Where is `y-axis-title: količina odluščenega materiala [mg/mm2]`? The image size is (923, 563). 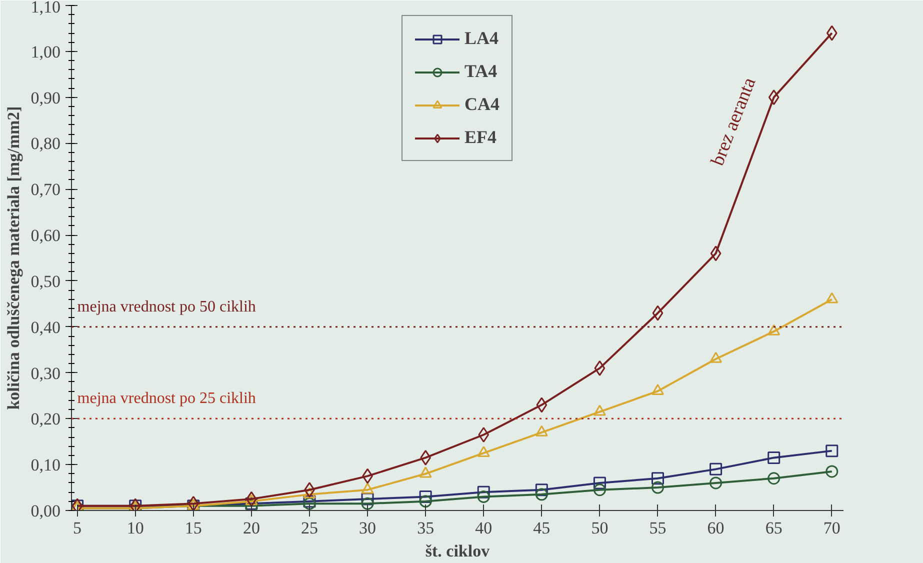 y-axis-title: količina odluščenega materiala [mg/mm2] is located at coordinates (13, 258).